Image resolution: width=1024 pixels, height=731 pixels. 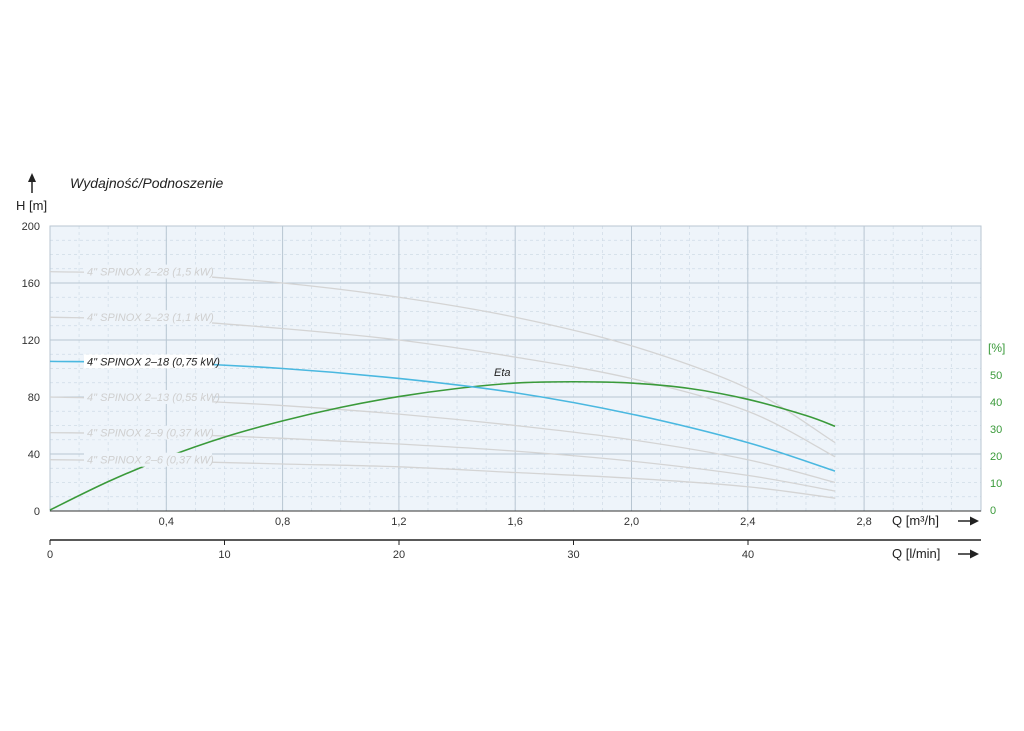 What do you see at coordinates (153, 398) in the screenshot?
I see `series-label: 4" SPINOX 2–13 (0,55 kW)` at bounding box center [153, 398].